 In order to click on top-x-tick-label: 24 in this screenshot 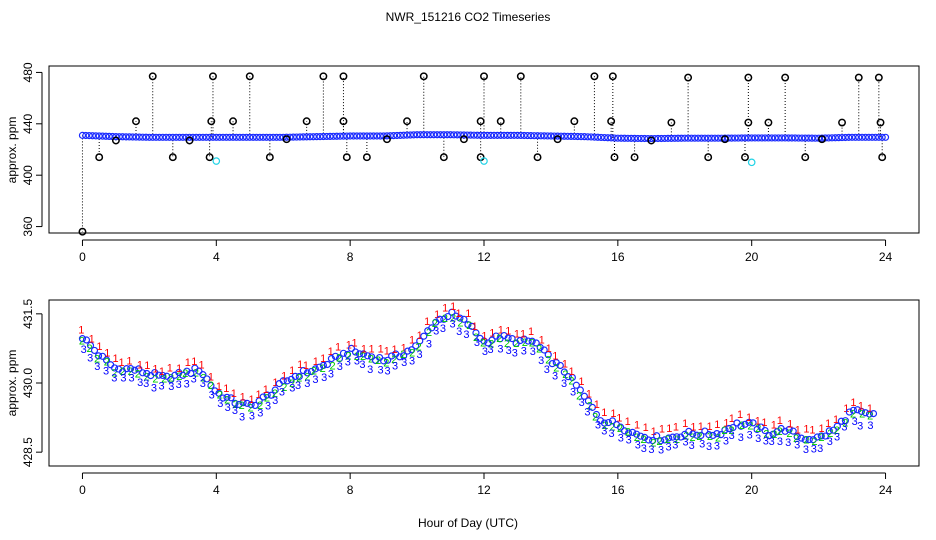, I will do `click(886, 257)`.